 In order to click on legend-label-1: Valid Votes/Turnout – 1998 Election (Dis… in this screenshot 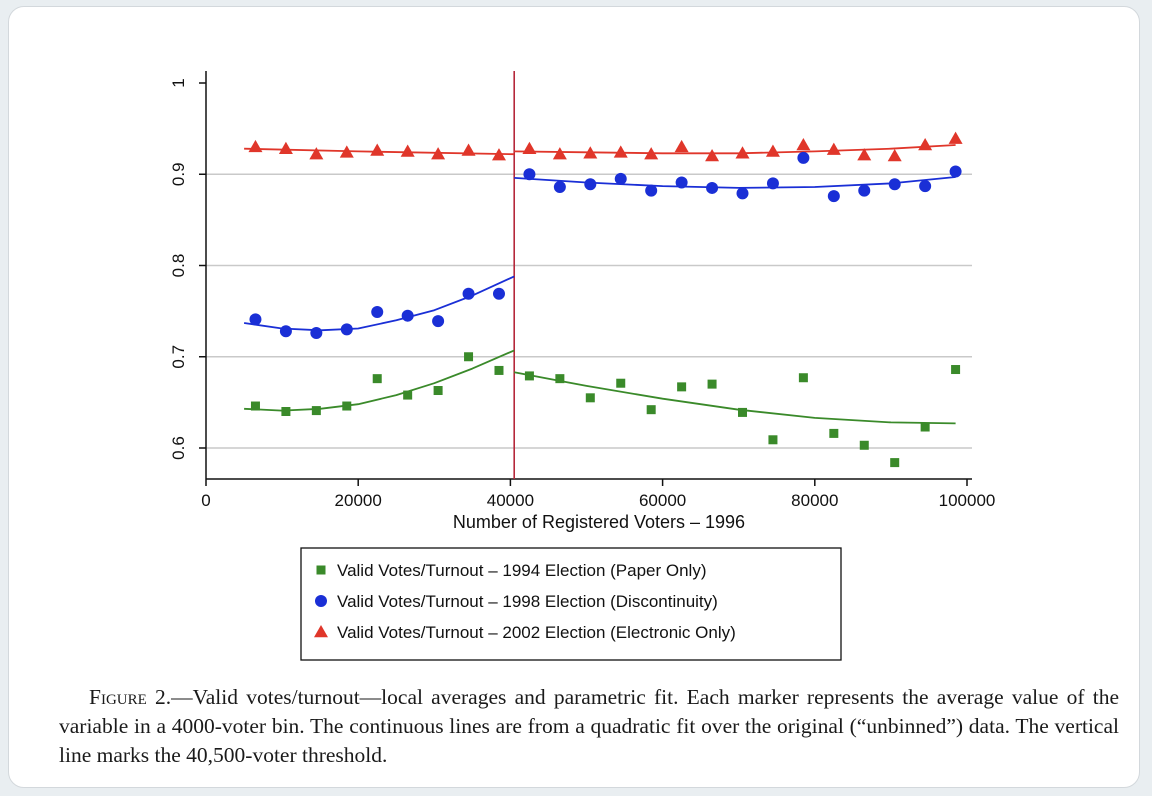, I will do `click(527, 601)`.